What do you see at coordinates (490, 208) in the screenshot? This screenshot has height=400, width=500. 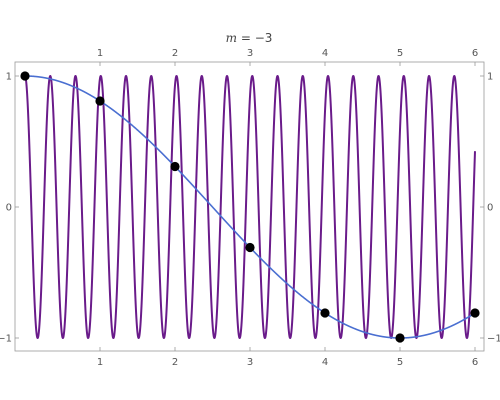 I see `y-tick-label-right-1: 0` at bounding box center [490, 208].